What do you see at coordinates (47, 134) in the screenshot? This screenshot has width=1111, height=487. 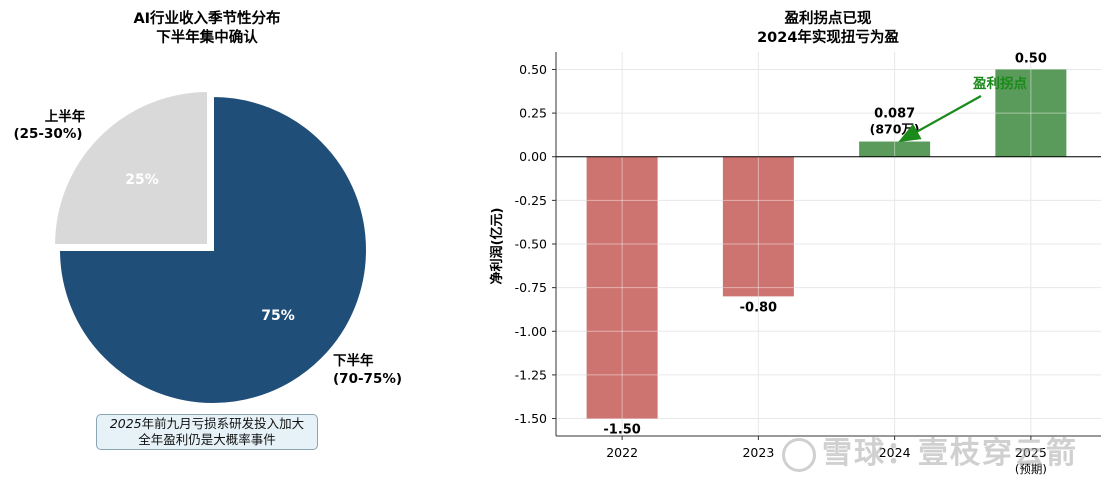 I see `pie-label-h1-range: (25-30%)` at bounding box center [47, 134].